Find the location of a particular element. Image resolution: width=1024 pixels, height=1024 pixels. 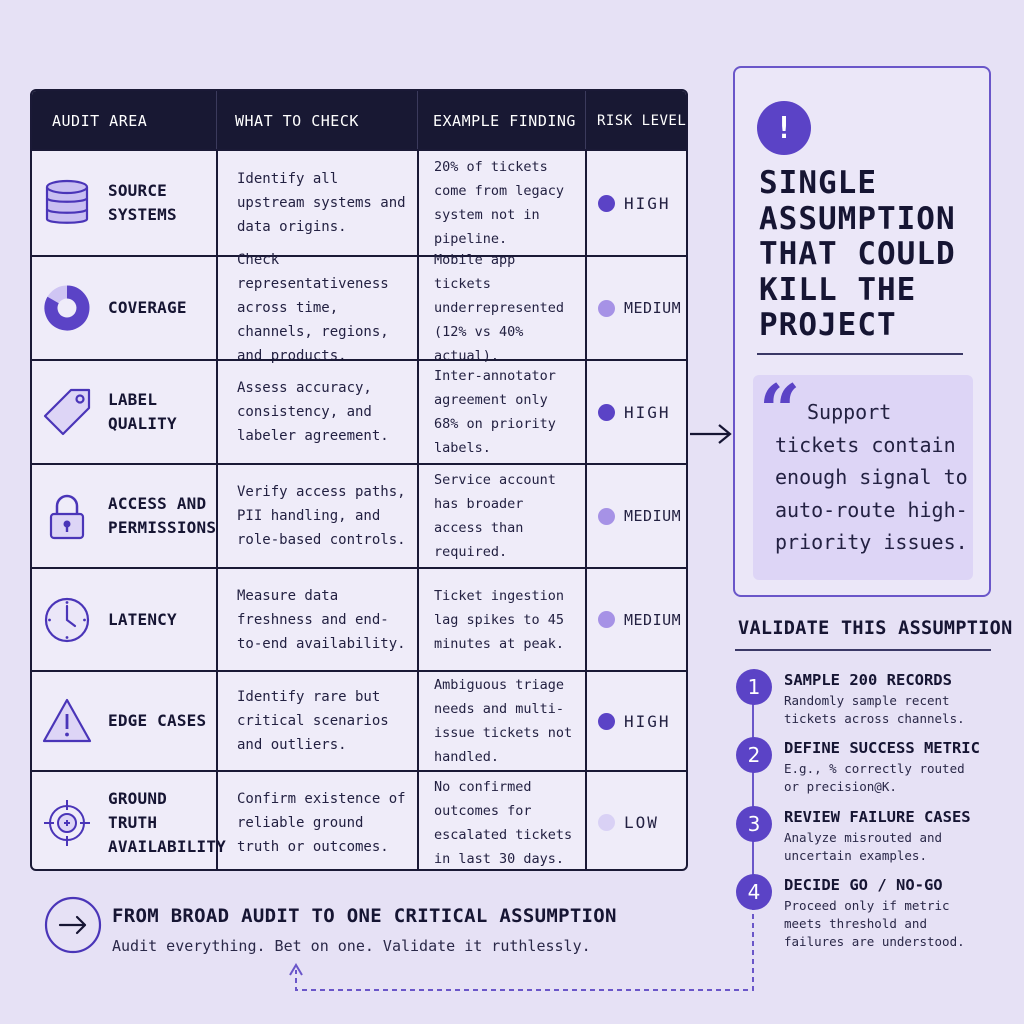

audit-area-cell: LABEL QUALITY is located at coordinates (124, 412).